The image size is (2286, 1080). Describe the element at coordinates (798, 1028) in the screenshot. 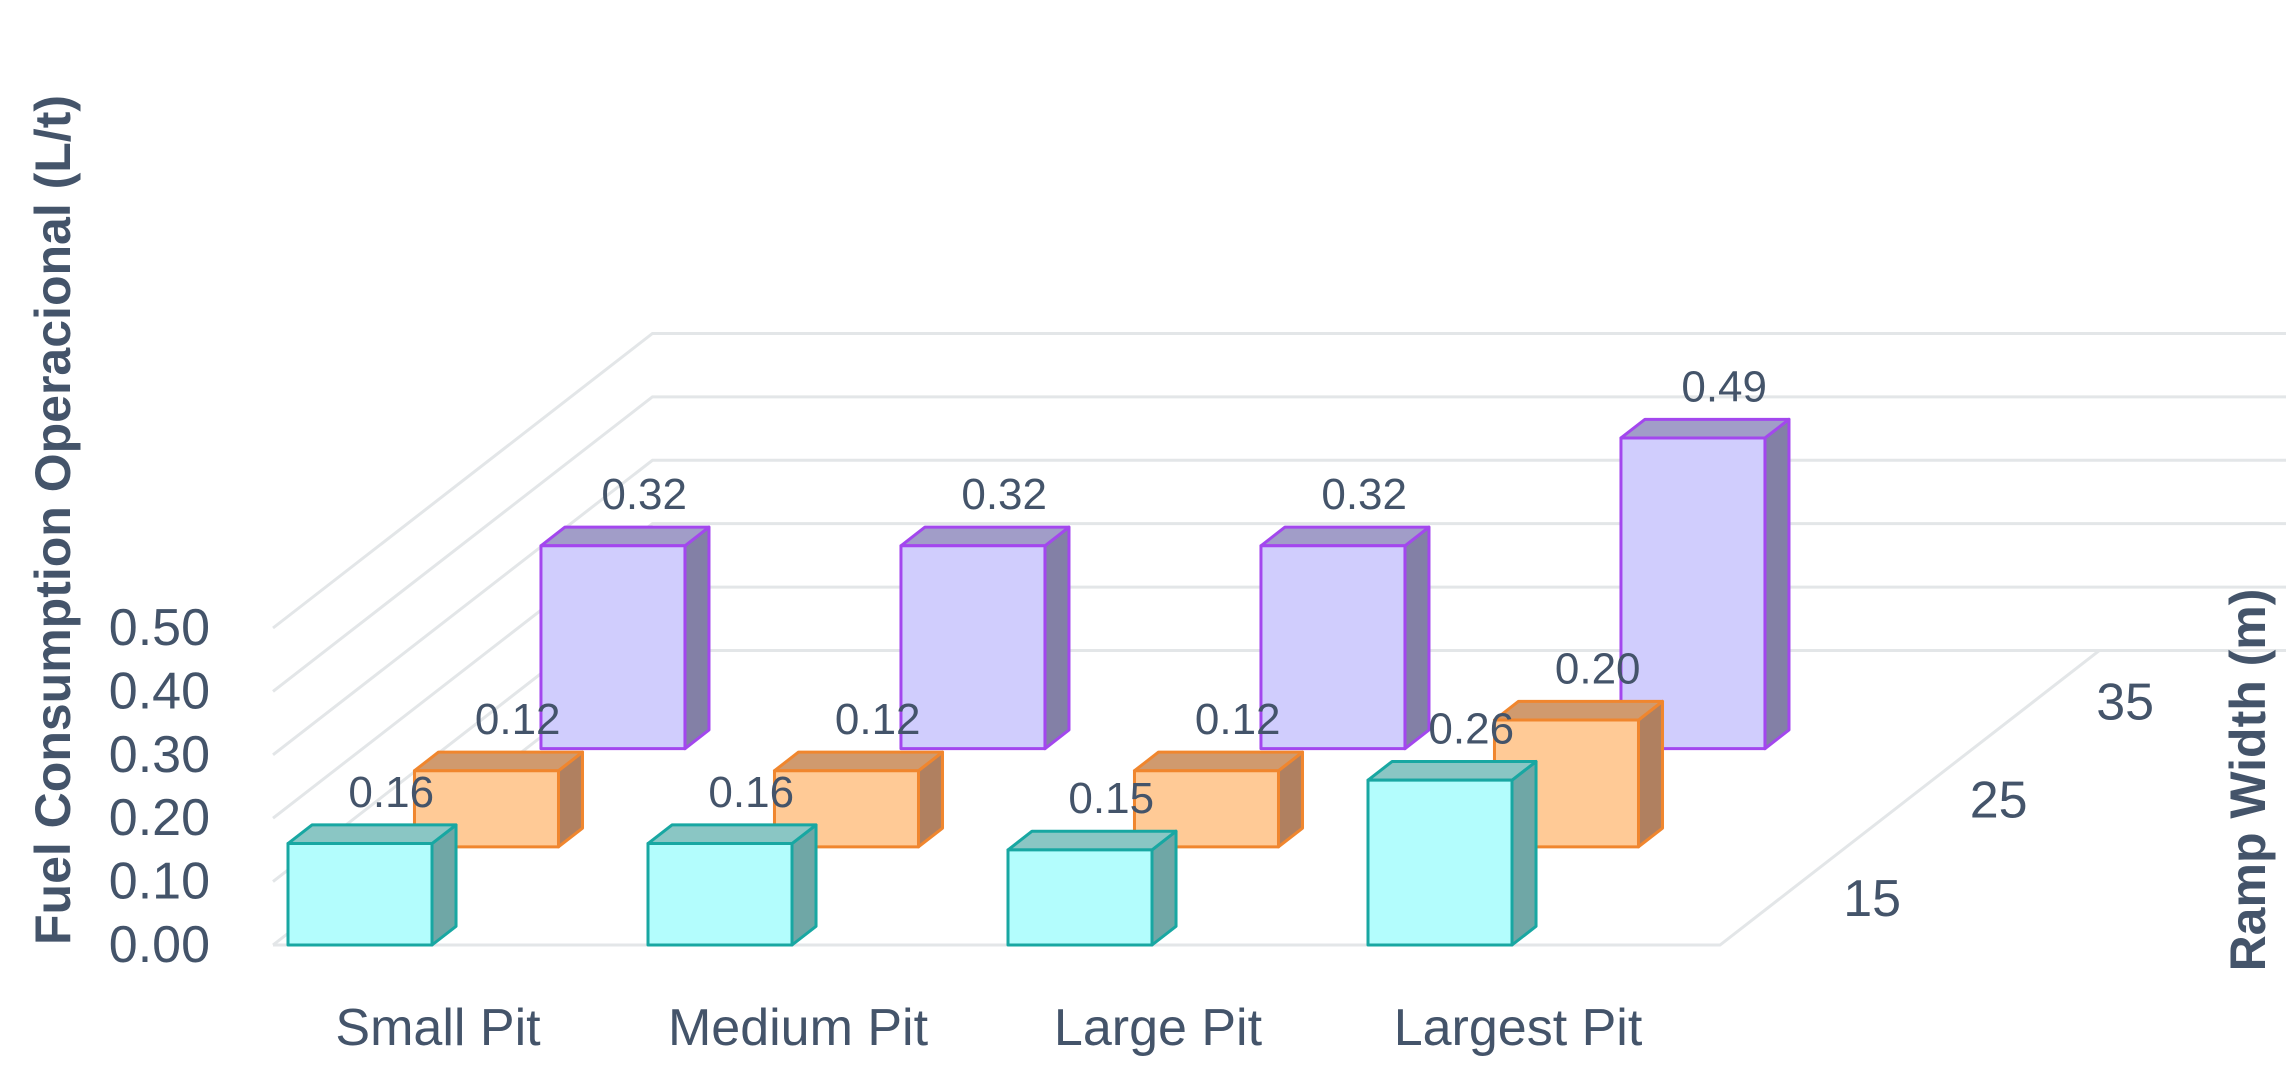

I see `x-tick-label: Medium Pit` at that location.